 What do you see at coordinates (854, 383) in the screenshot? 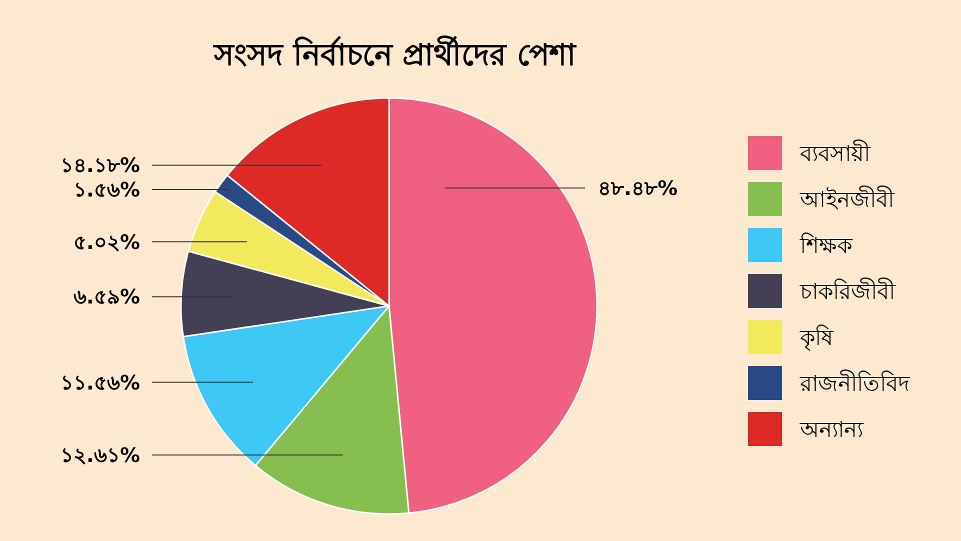
I see `legend-label: রাজনীতিবিদ` at bounding box center [854, 383].